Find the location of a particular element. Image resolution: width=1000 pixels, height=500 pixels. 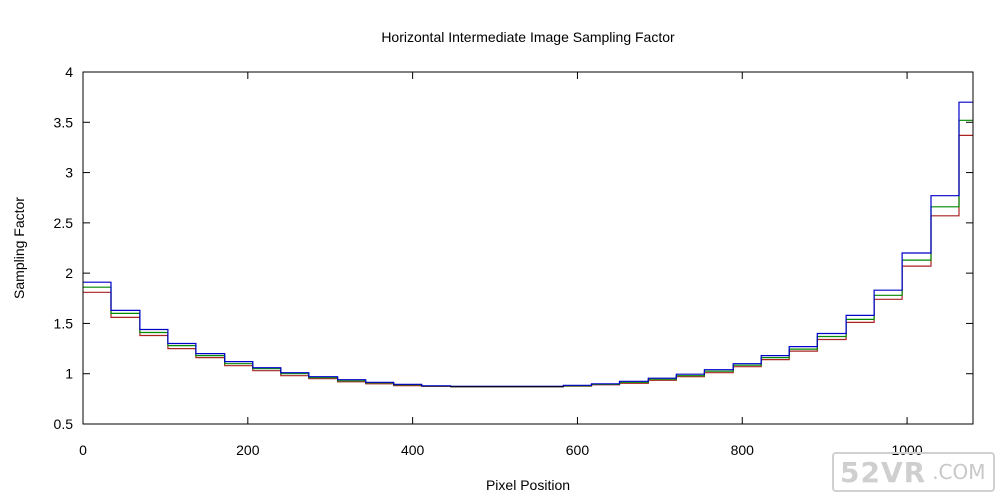

y-tick-label: 1.5 is located at coordinates (64, 323).